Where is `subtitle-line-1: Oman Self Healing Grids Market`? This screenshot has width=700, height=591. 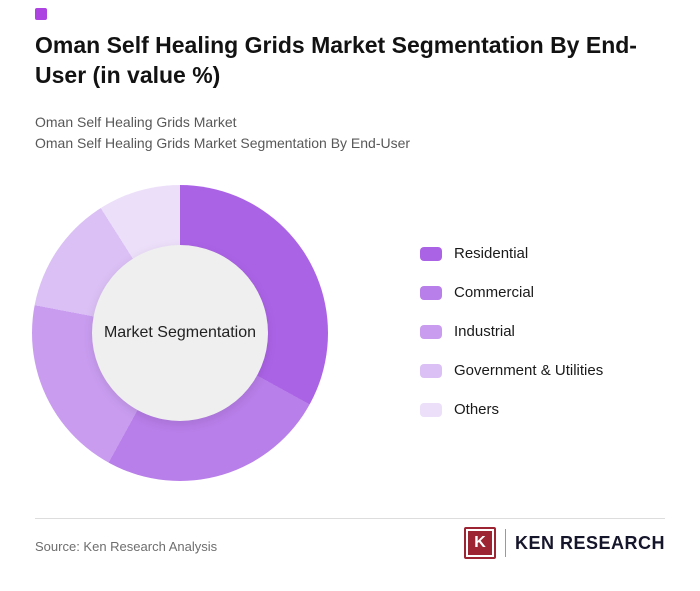 subtitle-line-1: Oman Self Healing Grids Market is located at coordinates (136, 122).